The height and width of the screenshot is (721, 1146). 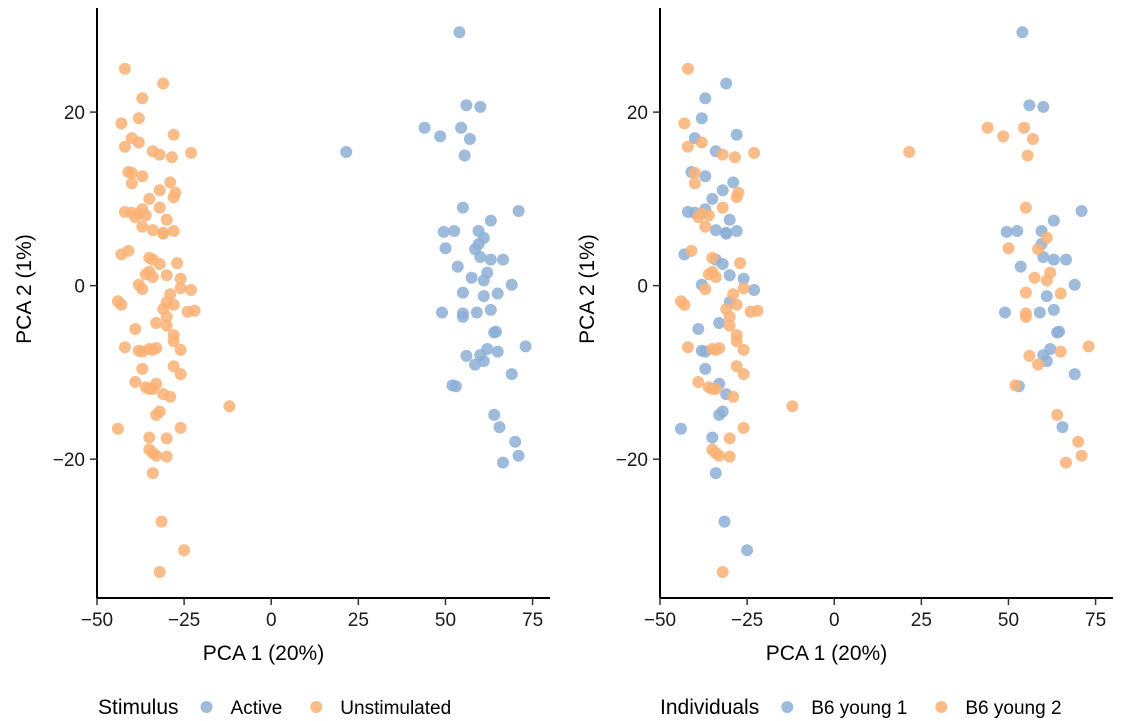 What do you see at coordinates (97, 620) in the screenshot?
I see `x-tick-label: −50` at bounding box center [97, 620].